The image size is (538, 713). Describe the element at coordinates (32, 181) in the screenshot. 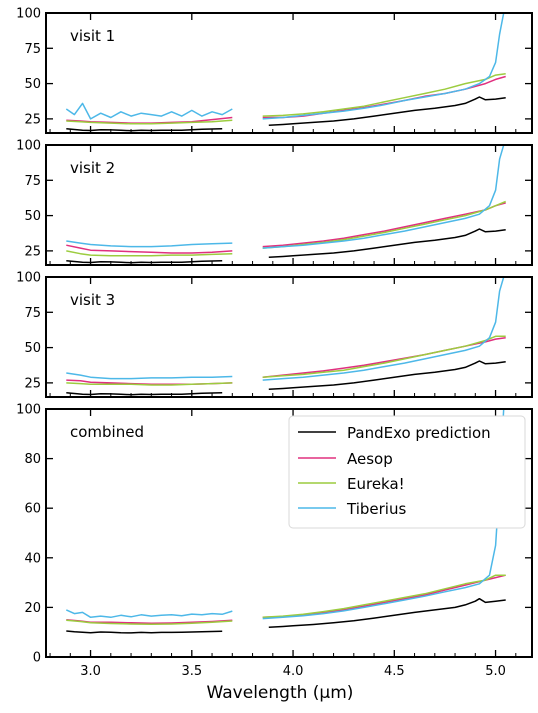

I see `y-tick-label-visit-2-75: 75` at that location.